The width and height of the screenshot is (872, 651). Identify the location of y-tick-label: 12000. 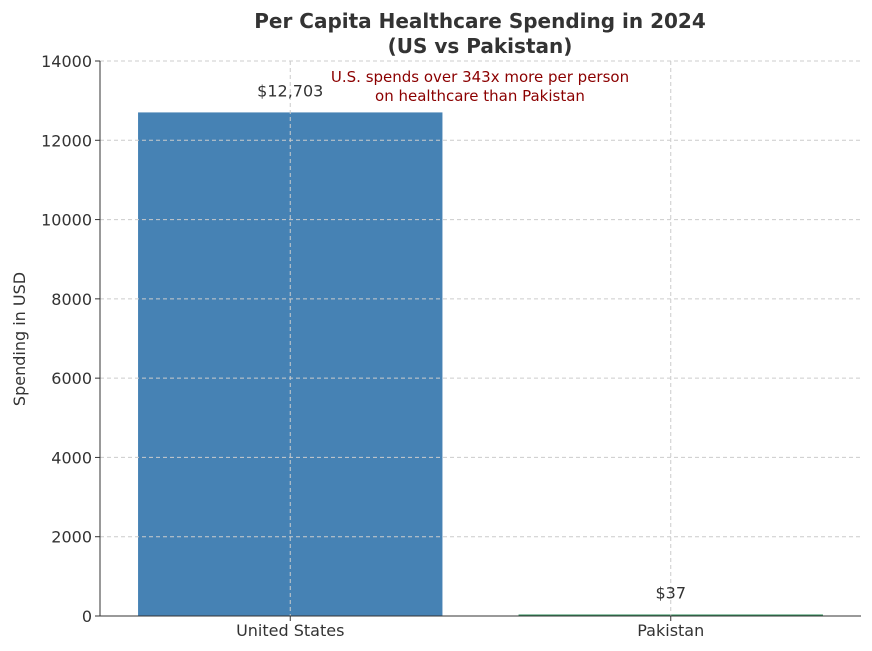
(66, 140).